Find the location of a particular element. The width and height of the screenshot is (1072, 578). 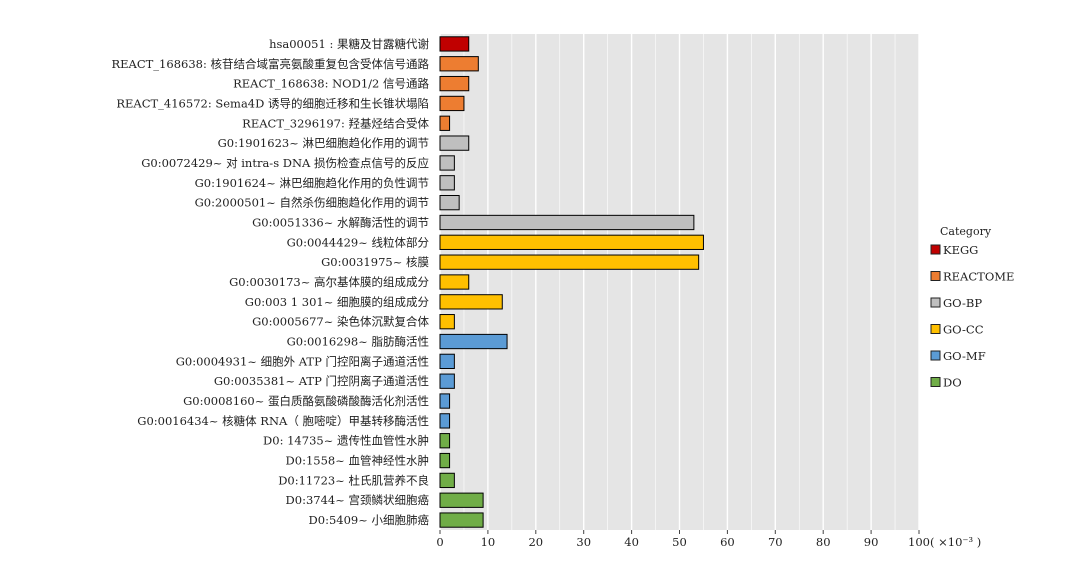

category-label: G0:0051336~ 水解酶活性的调节 is located at coordinates (340, 222).